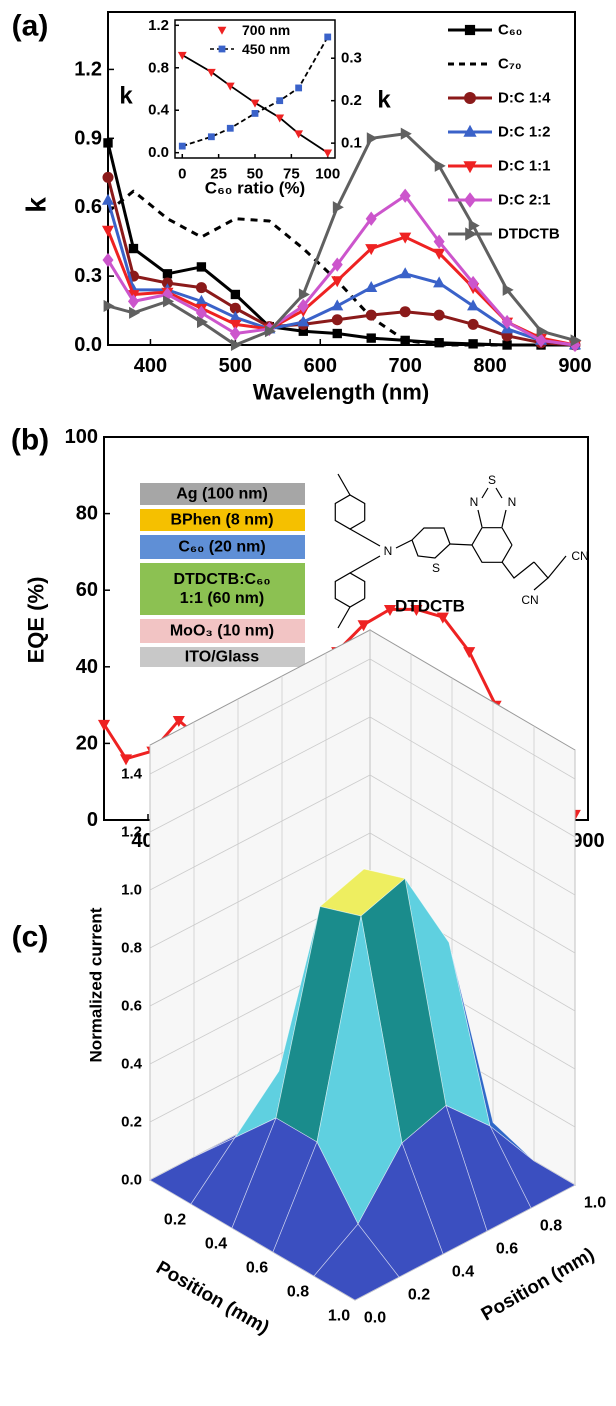  I want to click on x-tick-label: 900, so click(587, 841).